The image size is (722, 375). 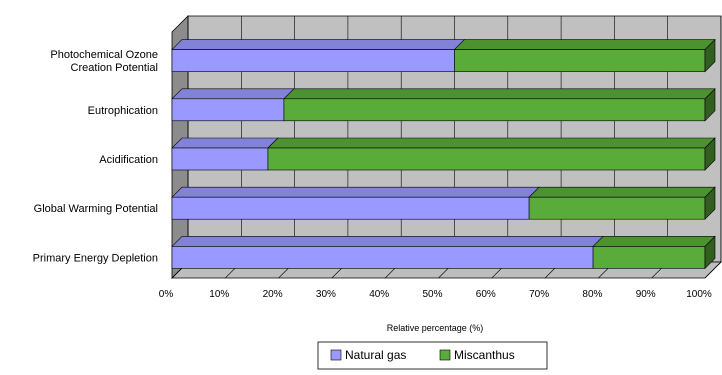 What do you see at coordinates (592, 294) in the screenshot?
I see `x-tick-label: 80%` at bounding box center [592, 294].